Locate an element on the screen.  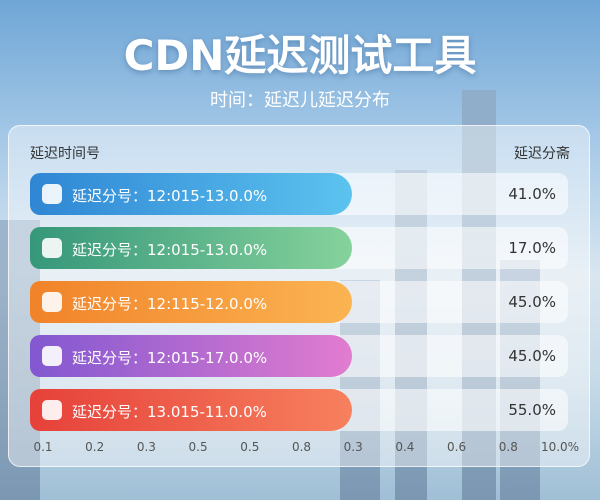
row-label: 延迟分号：12:015-17.0.0% is located at coordinates (170, 358).